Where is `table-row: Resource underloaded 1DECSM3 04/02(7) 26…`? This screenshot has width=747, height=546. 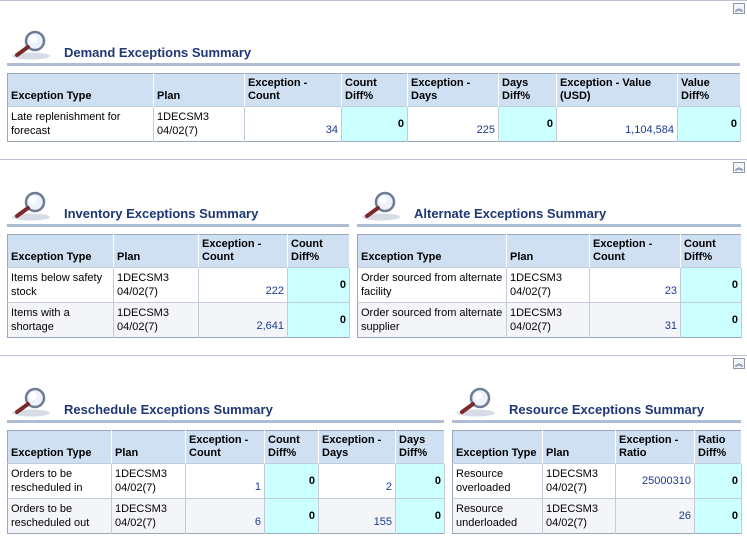
table-row: Resource underloaded 1DECSM3 04/02(7) 26… is located at coordinates (597, 516).